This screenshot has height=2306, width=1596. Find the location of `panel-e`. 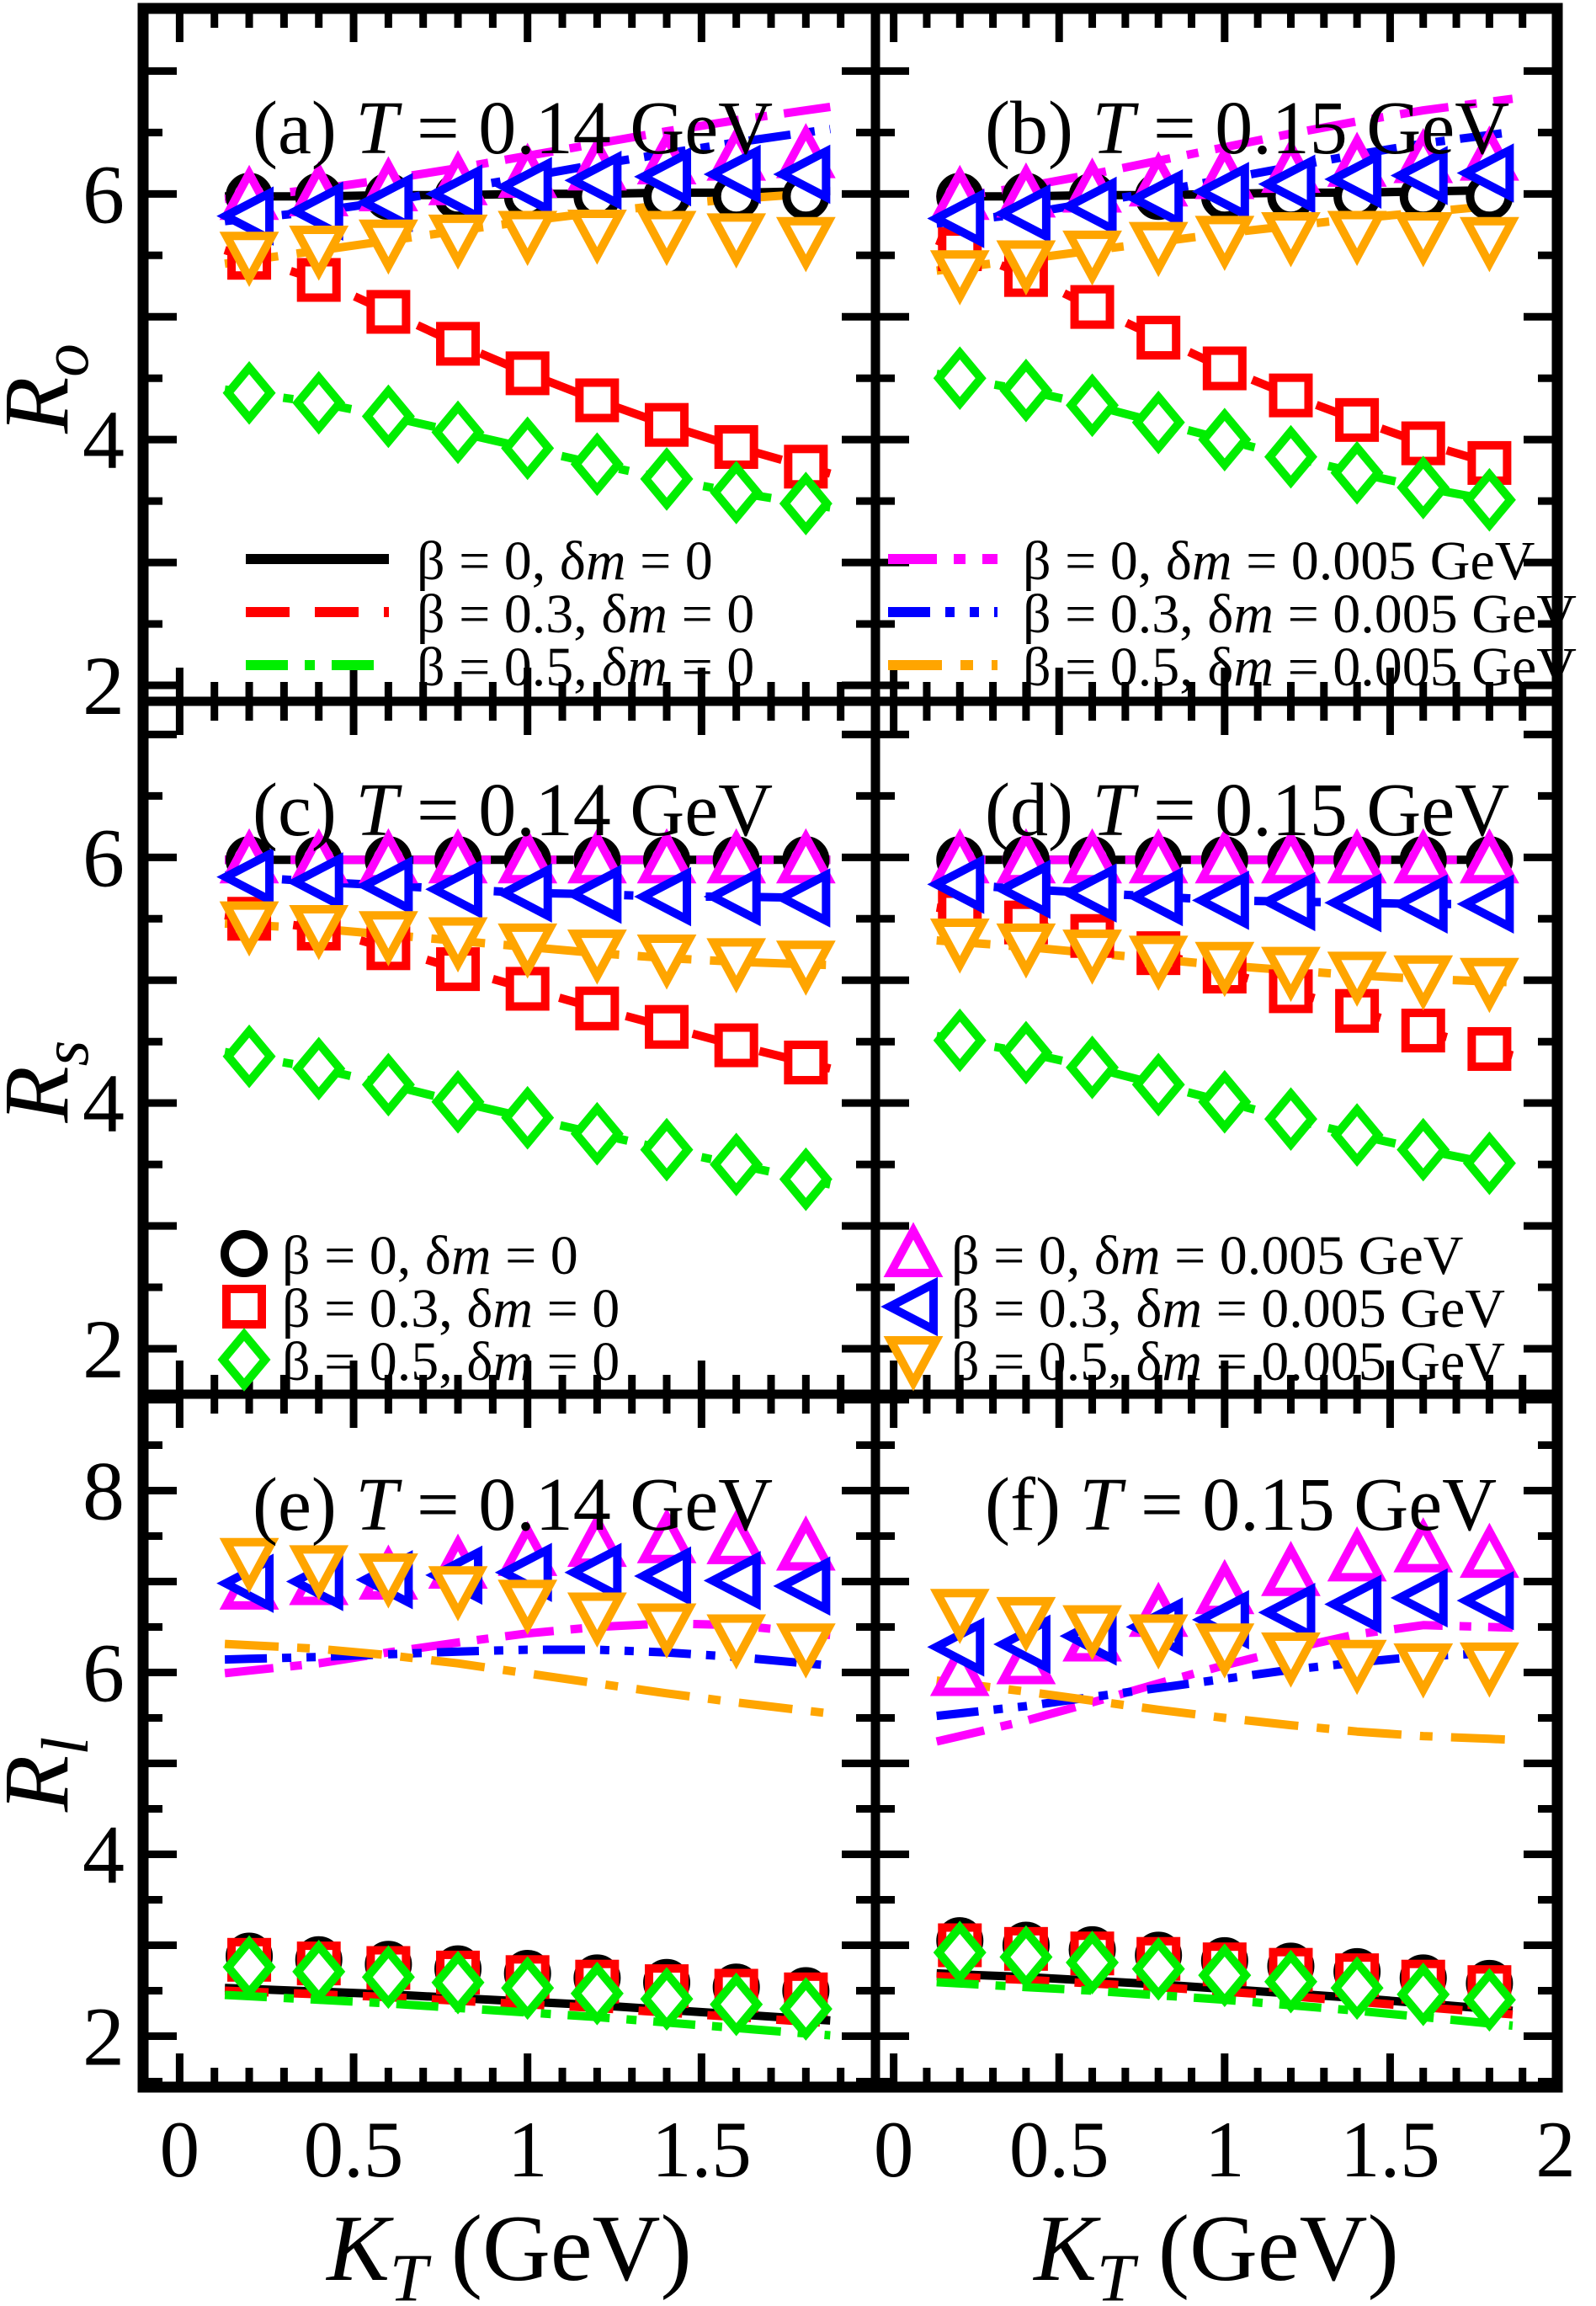

panel-e is located at coordinates (526, 1775).